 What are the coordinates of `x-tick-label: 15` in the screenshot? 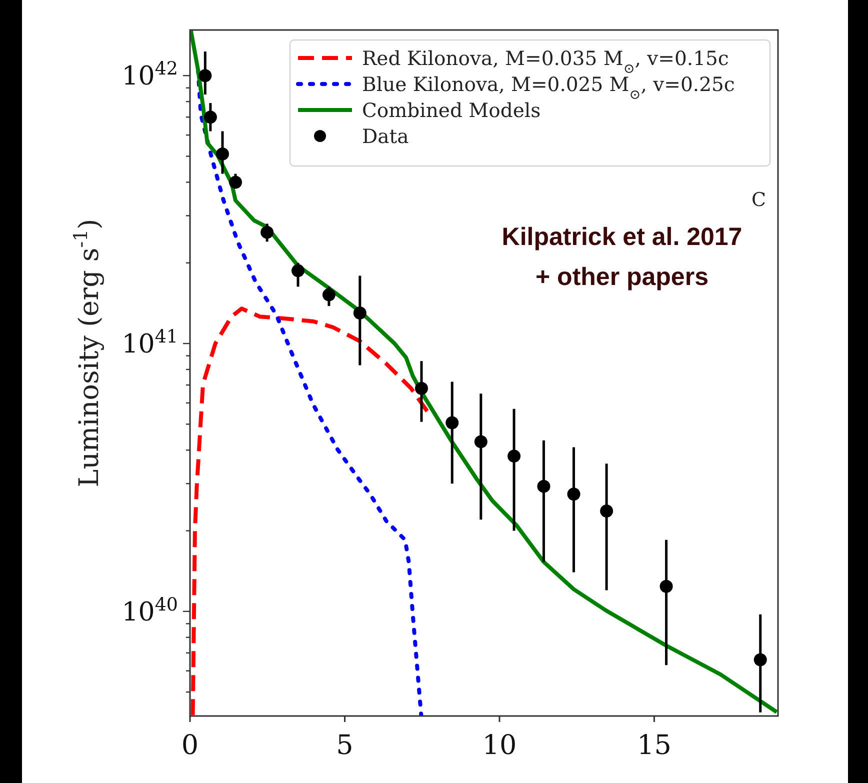 It's located at (654, 745).